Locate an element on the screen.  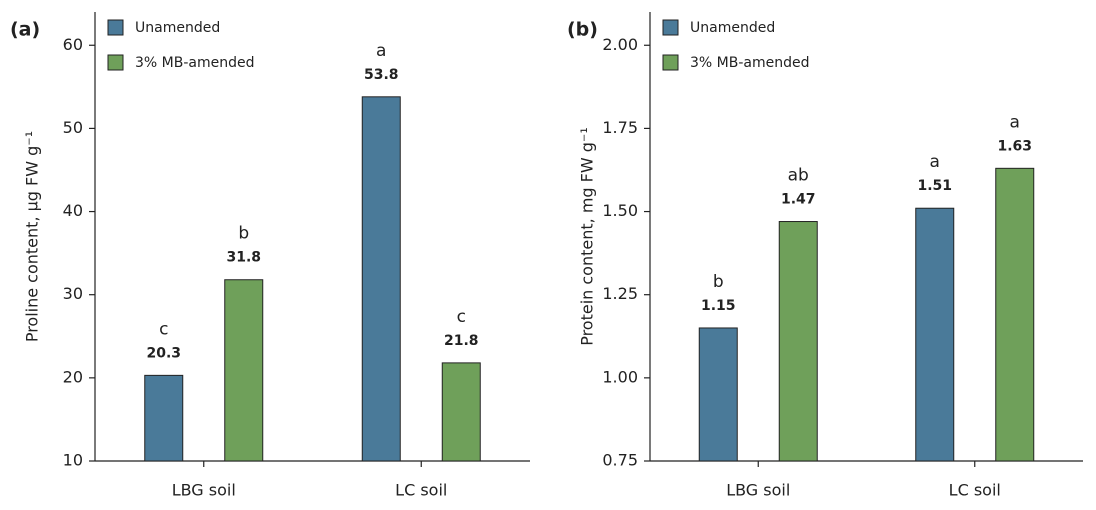
panel-label: (a) is located at coordinates (25, 30).